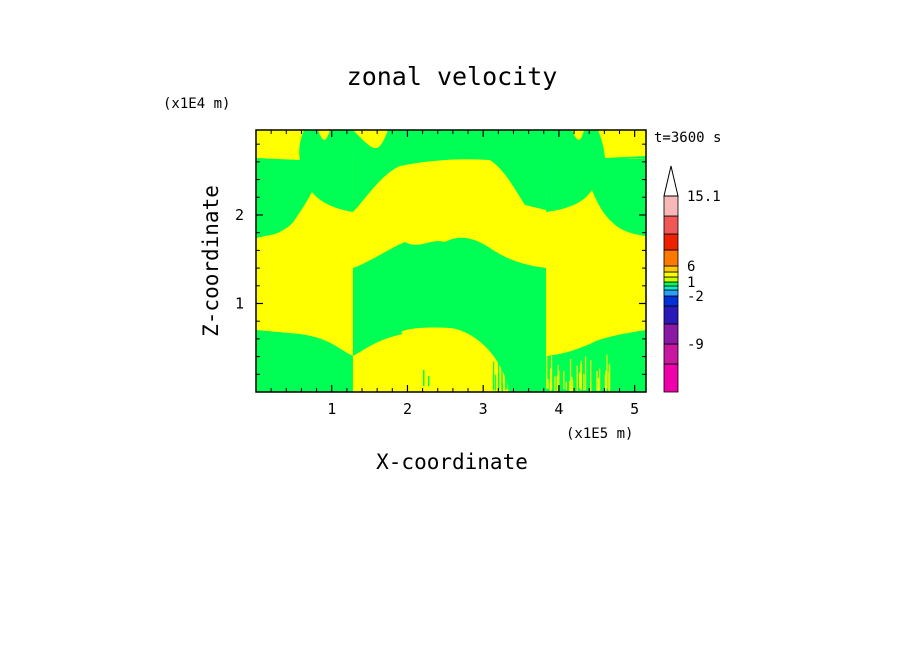  I want to click on colorbar-extend-arrow, so click(671, 181).